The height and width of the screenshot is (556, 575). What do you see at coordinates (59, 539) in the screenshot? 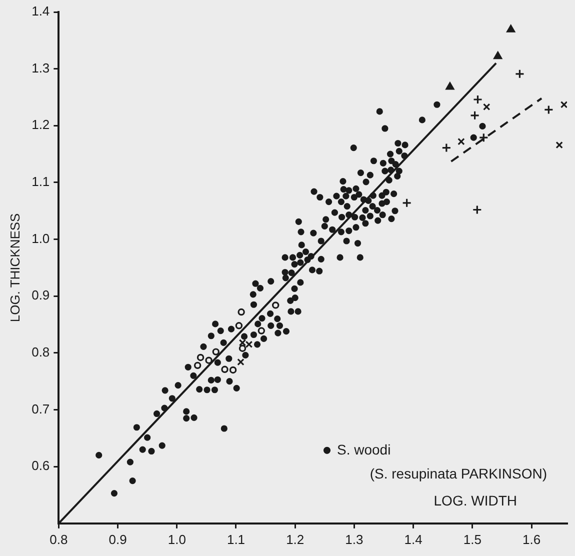
I see `x-tick-label: 0.8` at bounding box center [59, 539].